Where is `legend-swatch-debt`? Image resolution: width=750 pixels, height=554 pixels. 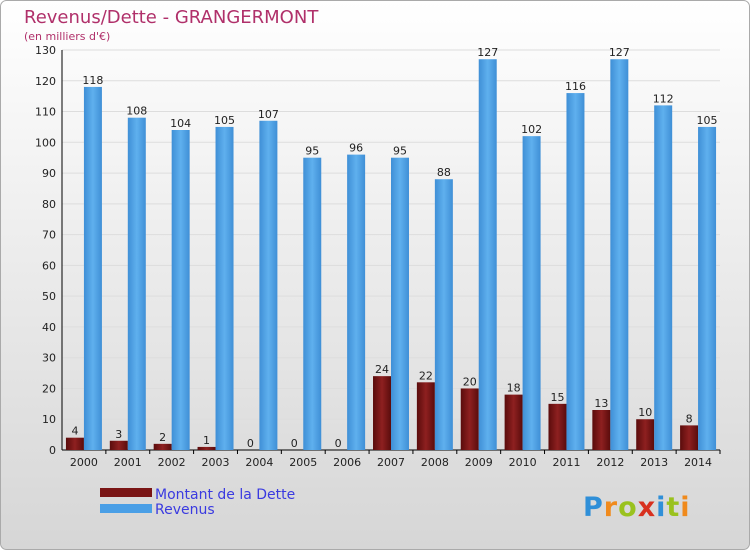 legend-swatch-debt is located at coordinates (126, 492).